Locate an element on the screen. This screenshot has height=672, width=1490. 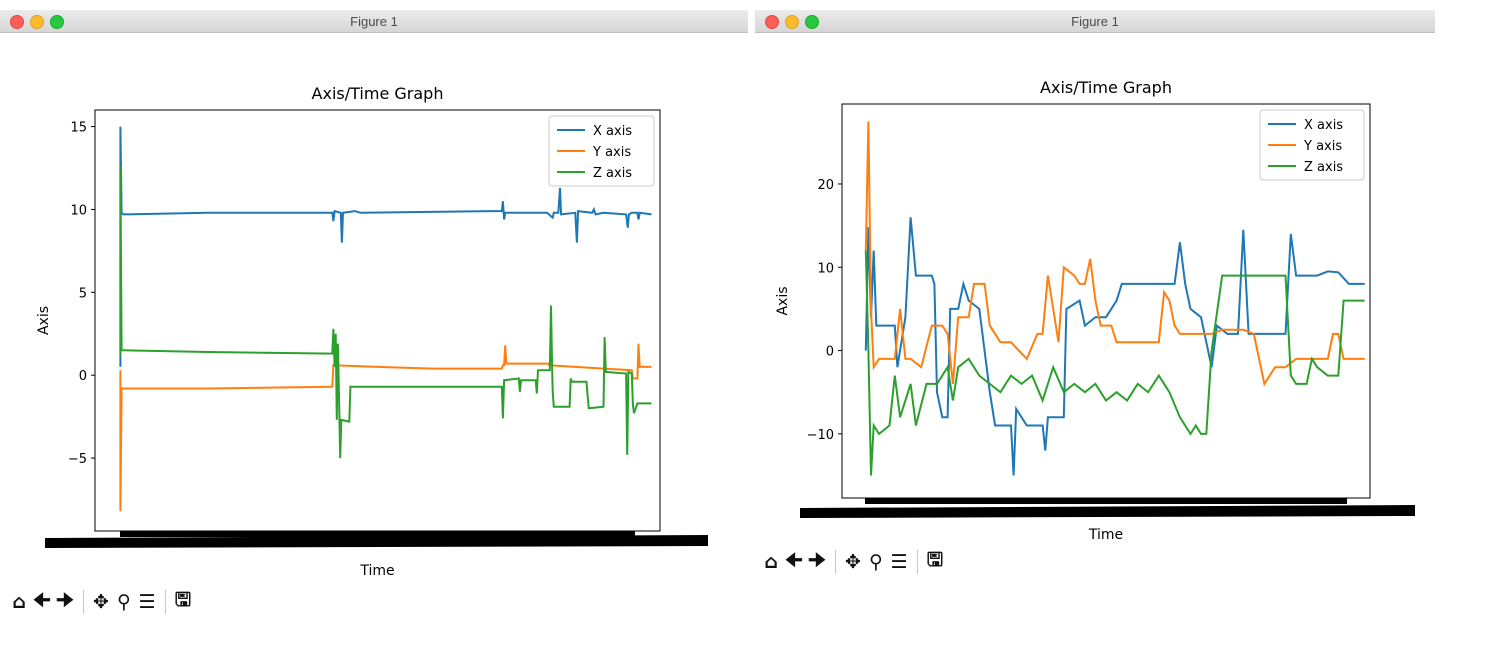
y-tick-label: 5 is located at coordinates (83, 293).